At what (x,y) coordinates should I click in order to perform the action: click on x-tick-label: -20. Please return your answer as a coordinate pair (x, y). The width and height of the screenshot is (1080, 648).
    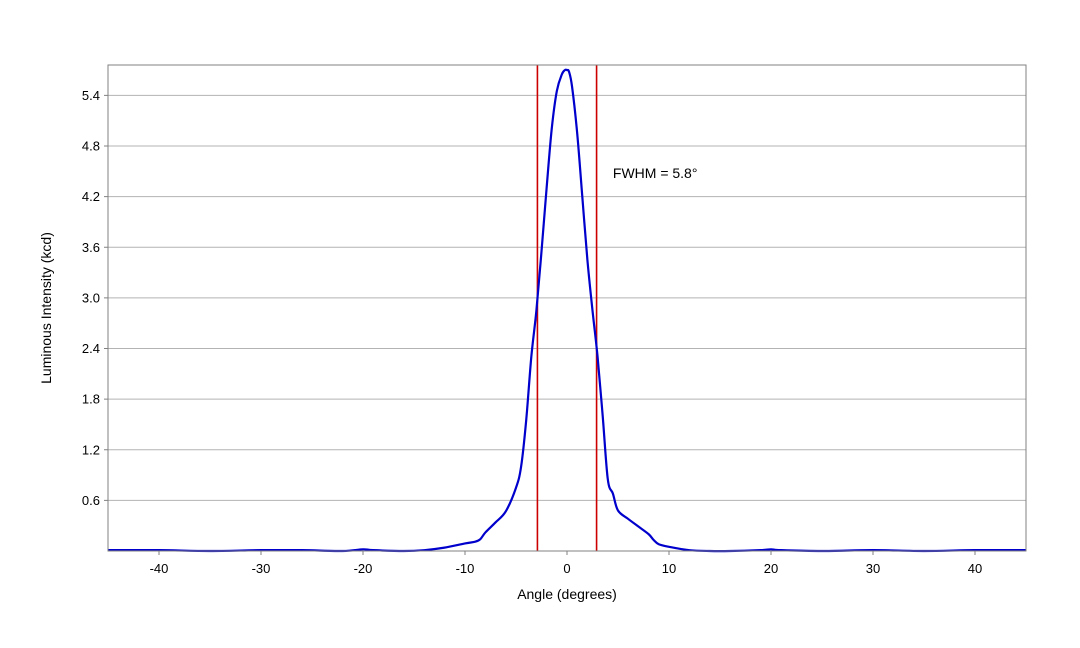
    Looking at the image, I should click on (363, 568).